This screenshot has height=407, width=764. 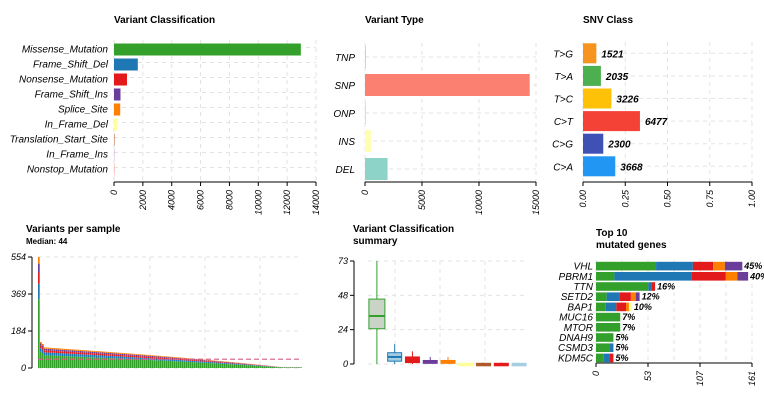 What do you see at coordinates (47, 241) in the screenshot?
I see `variants-per-sample-median: Median: 44` at bounding box center [47, 241].